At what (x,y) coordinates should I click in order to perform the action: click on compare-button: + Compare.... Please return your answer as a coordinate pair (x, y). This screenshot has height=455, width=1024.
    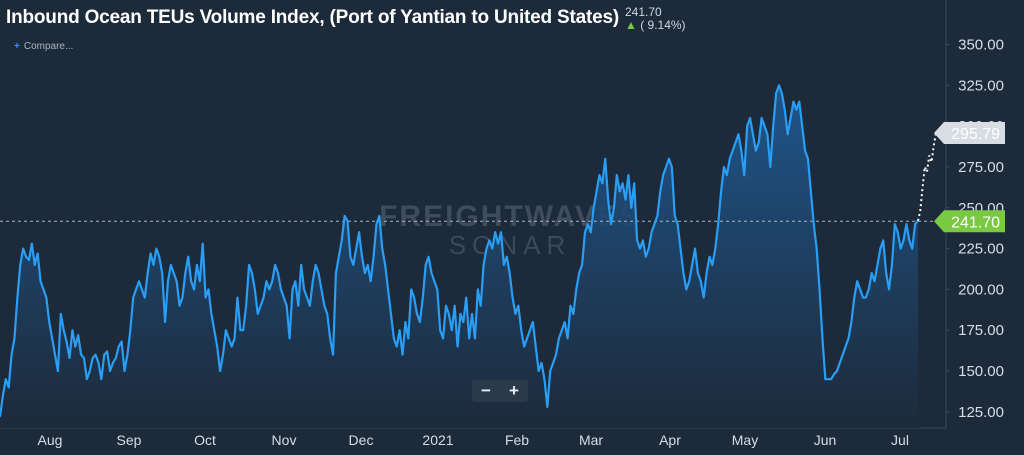
    Looking at the image, I should click on (43, 46).